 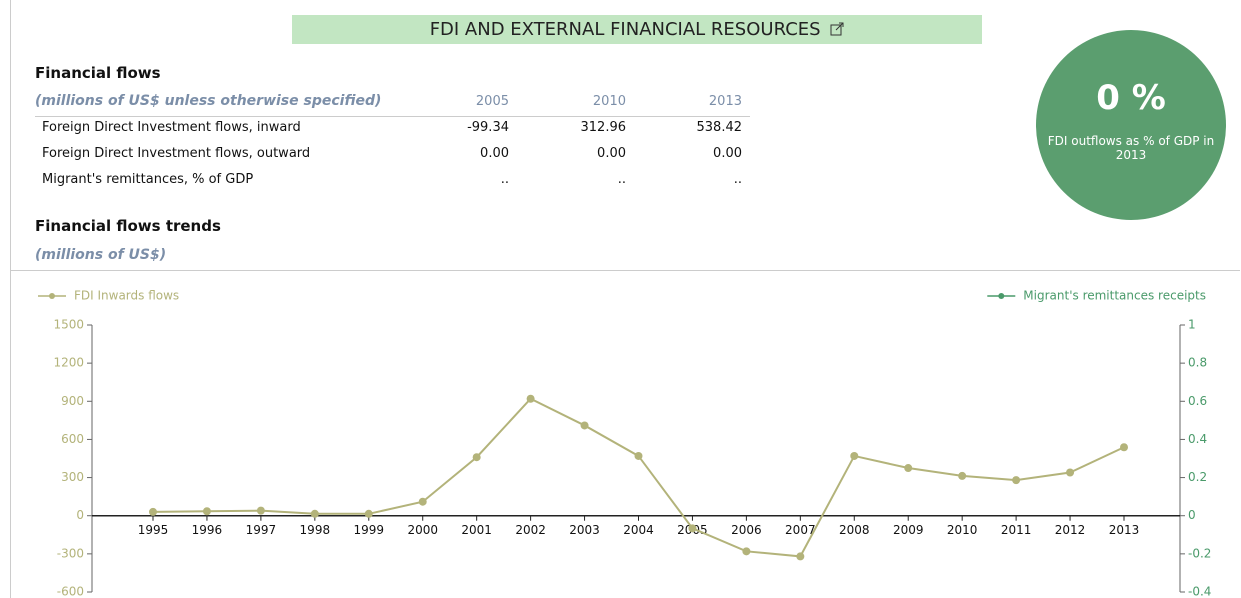 What do you see at coordinates (1114, 296) in the screenshot?
I see `legend-label: Migrant's remittances receipts` at bounding box center [1114, 296].